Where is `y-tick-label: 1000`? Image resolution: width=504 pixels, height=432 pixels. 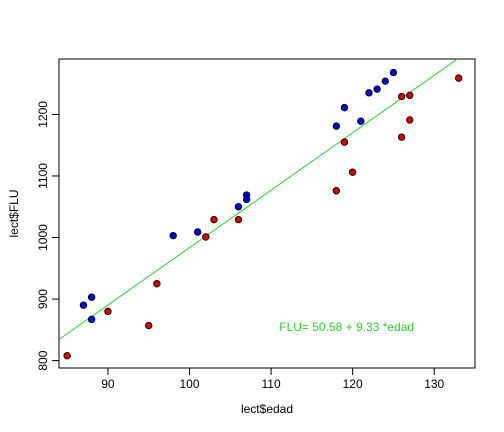 y-tick-label: 1000 is located at coordinates (43, 237).